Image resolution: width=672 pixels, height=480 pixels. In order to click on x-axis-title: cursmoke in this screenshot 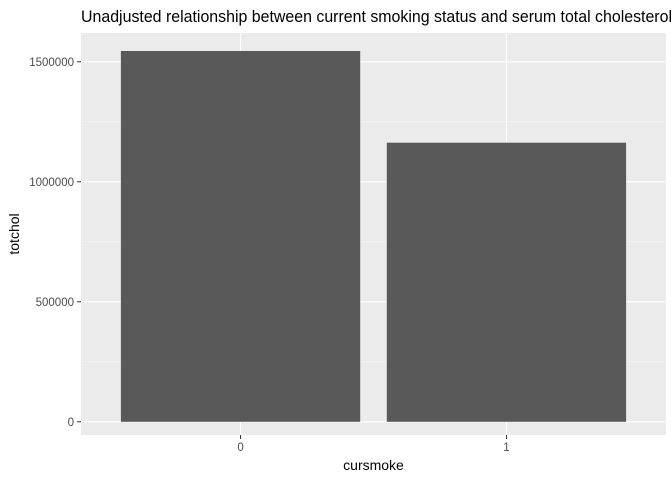, I will do `click(373, 465)`.